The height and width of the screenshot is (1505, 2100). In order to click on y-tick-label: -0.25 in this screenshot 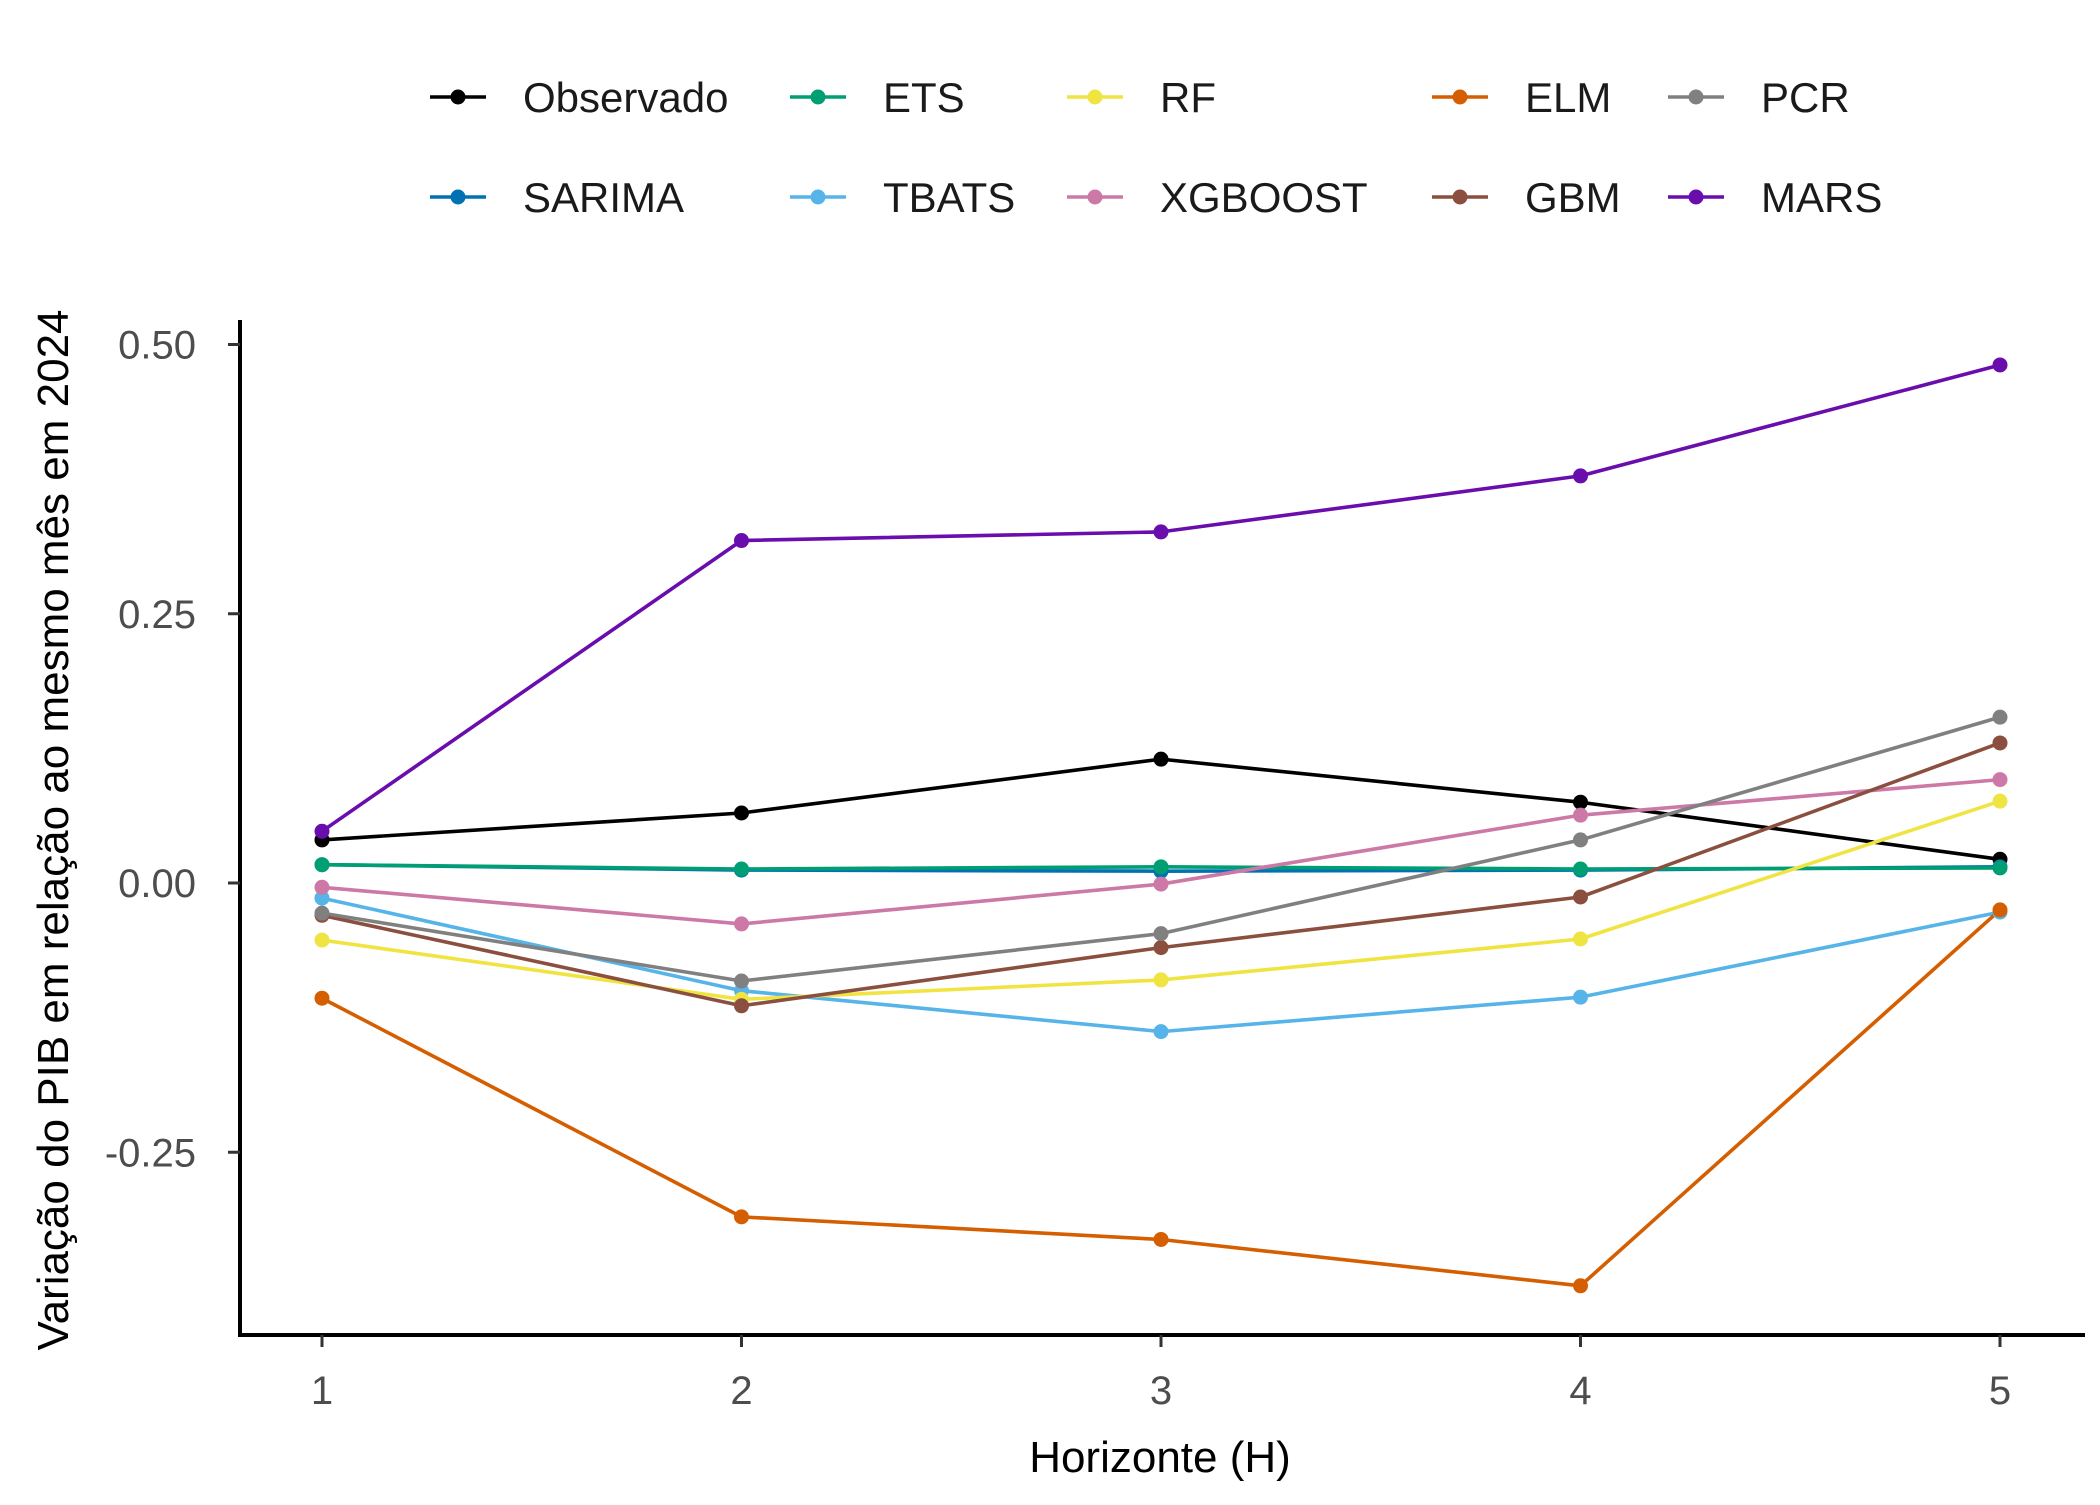, I will do `click(150, 1153)`.